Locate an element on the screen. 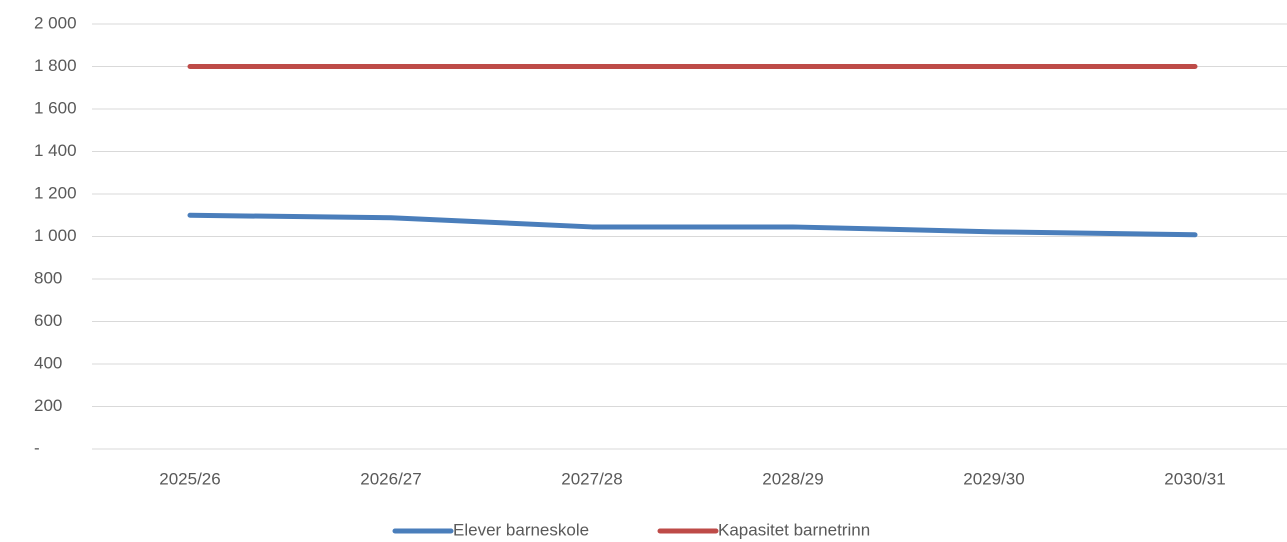 This screenshot has width=1287, height=542. x-tick-label: 2028/29 is located at coordinates (792, 478).